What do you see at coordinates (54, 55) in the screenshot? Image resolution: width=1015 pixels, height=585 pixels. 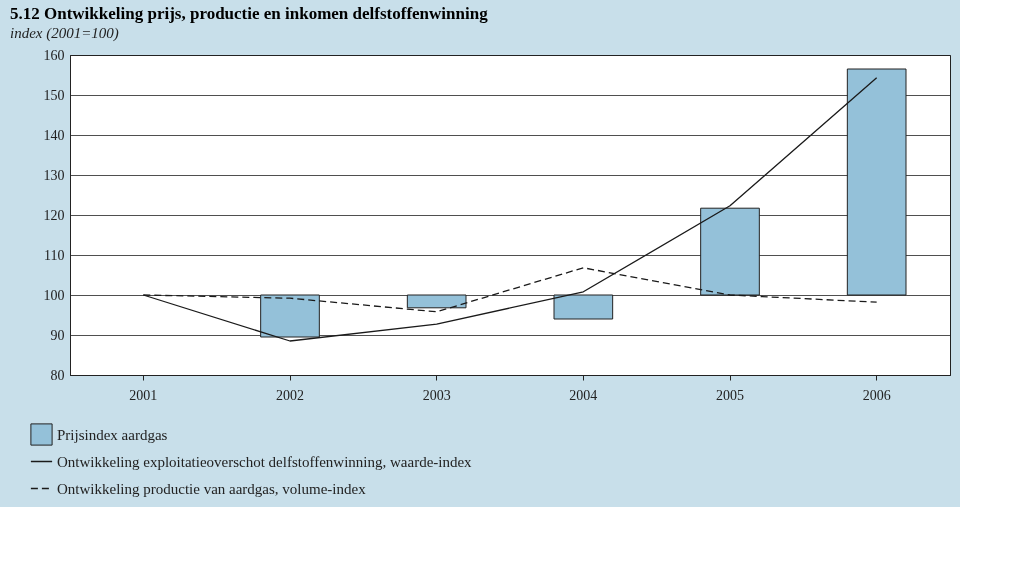 I see `y-tick-label: 160` at bounding box center [54, 55].